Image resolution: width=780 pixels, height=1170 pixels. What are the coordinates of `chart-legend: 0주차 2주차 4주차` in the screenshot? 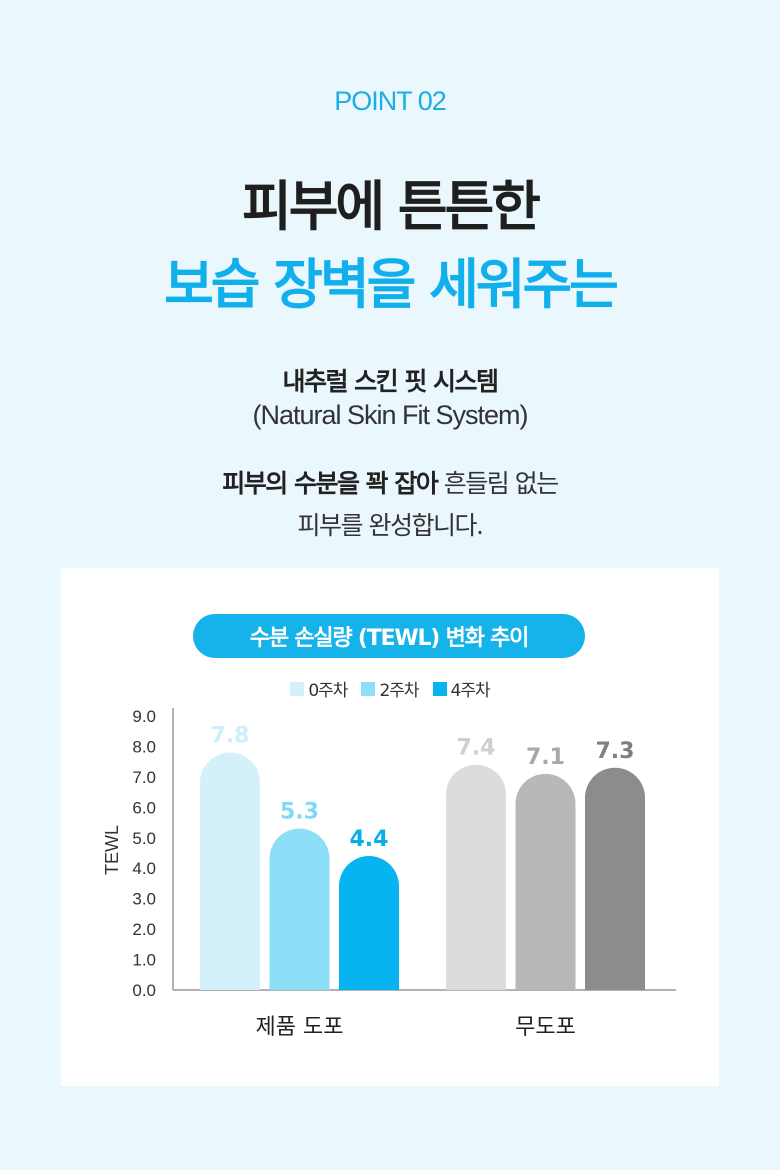 It's located at (390, 688).